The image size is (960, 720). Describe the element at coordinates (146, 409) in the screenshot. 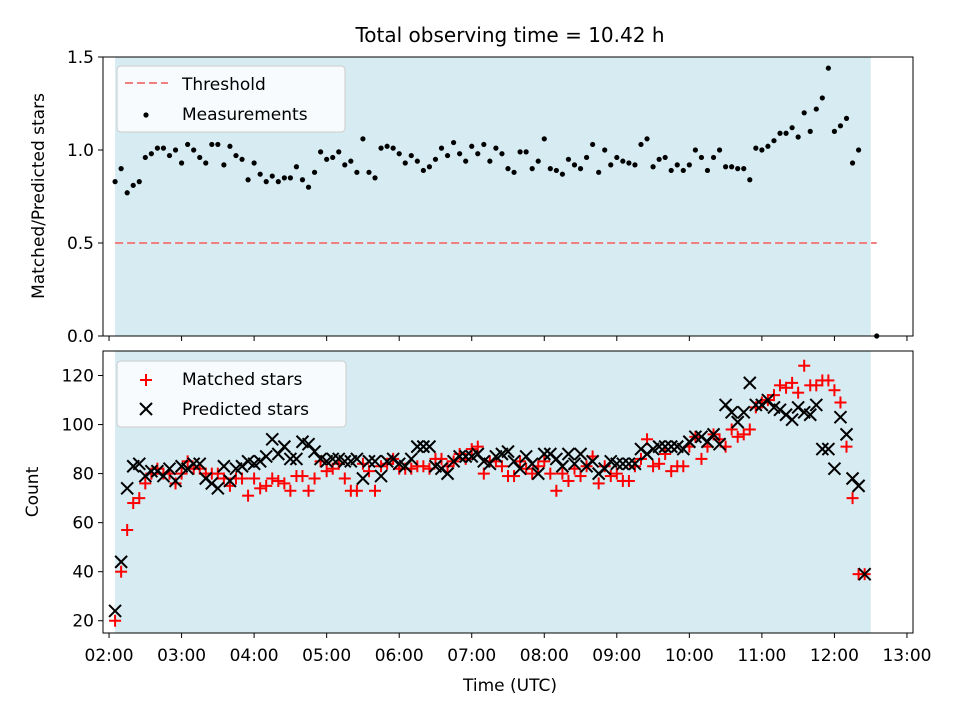

I see `predicted-legend-swatch` at that location.